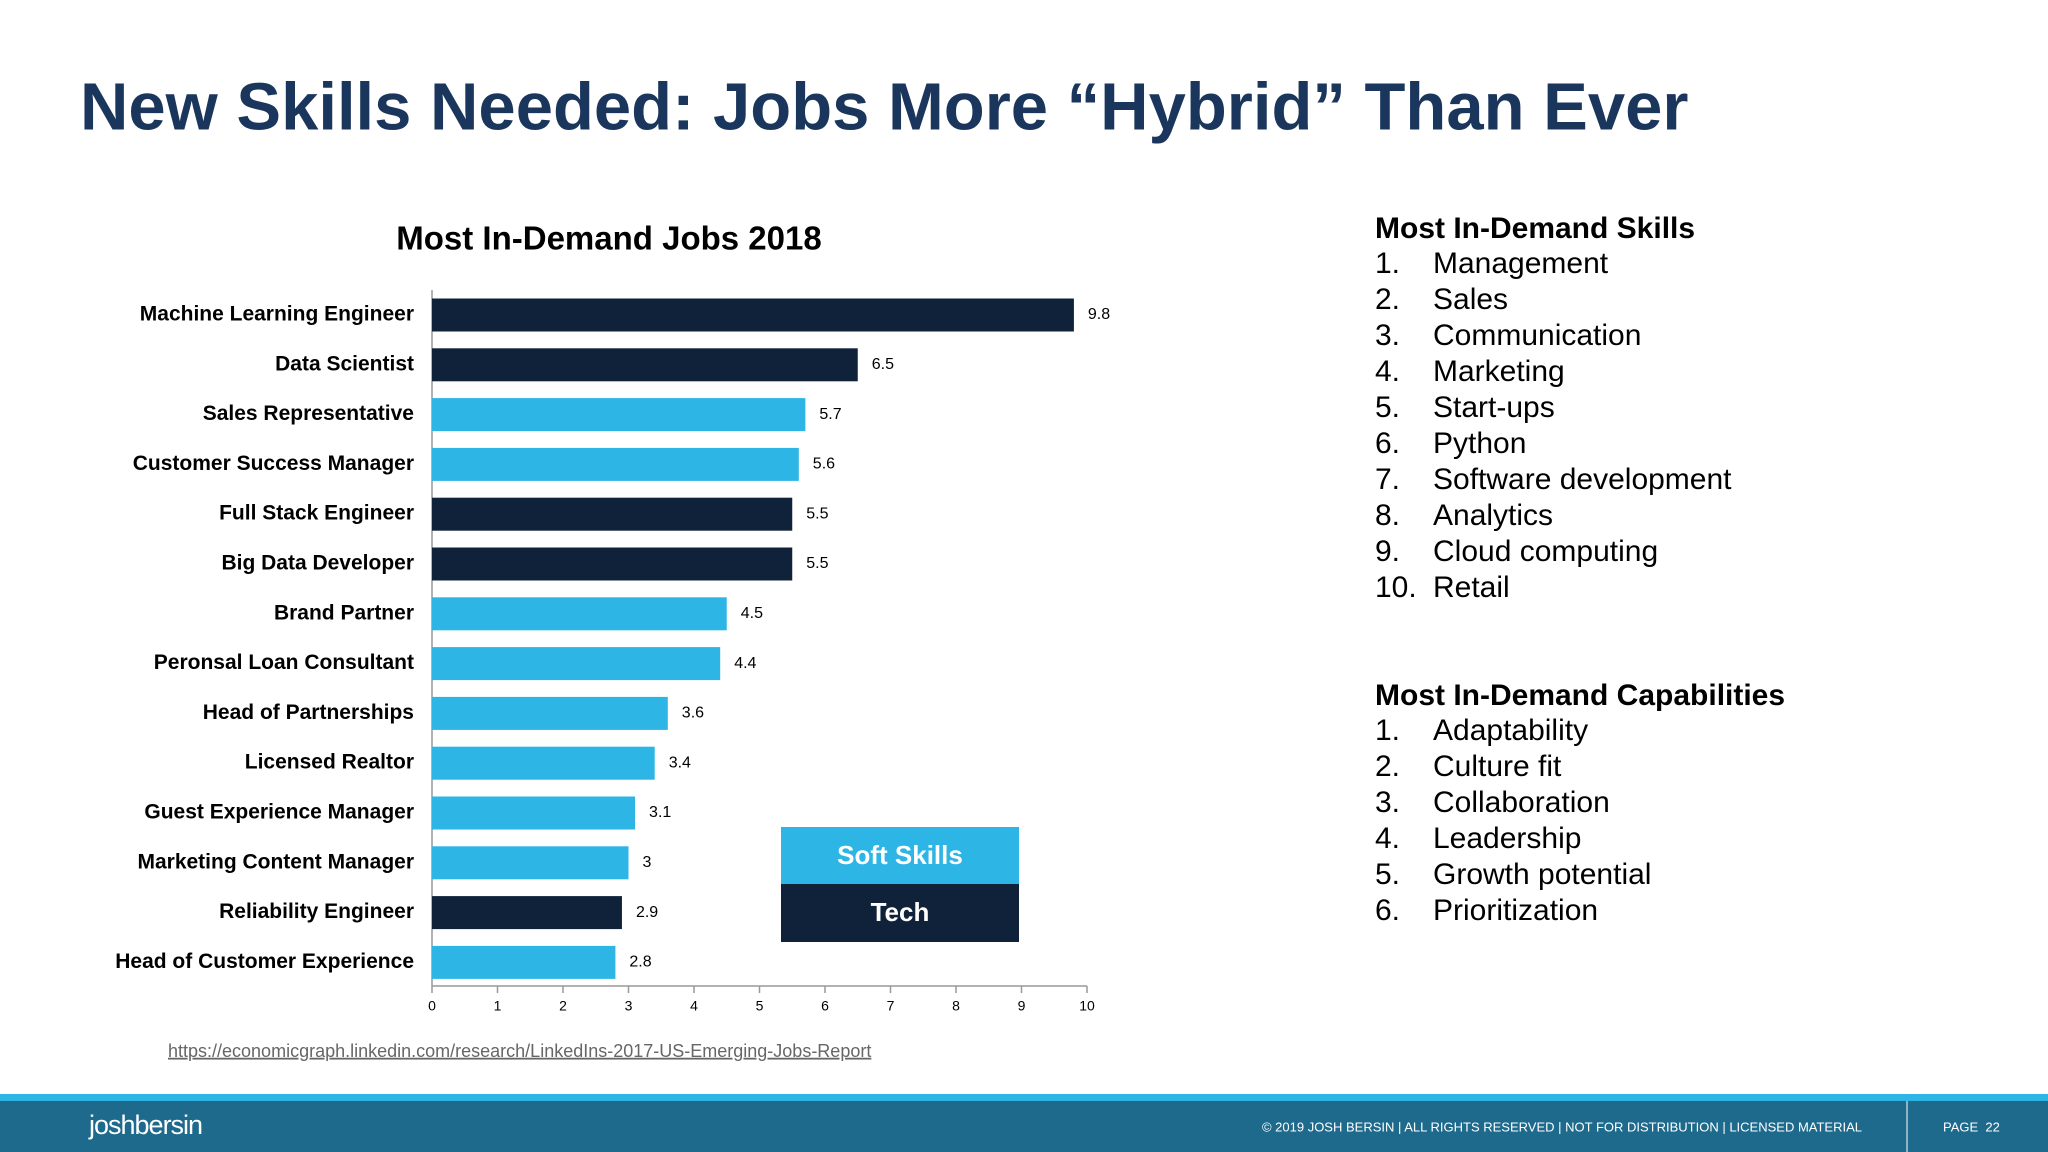  What do you see at coordinates (1087, 1006) in the screenshot?
I see `x-tick-label: 10` at bounding box center [1087, 1006].